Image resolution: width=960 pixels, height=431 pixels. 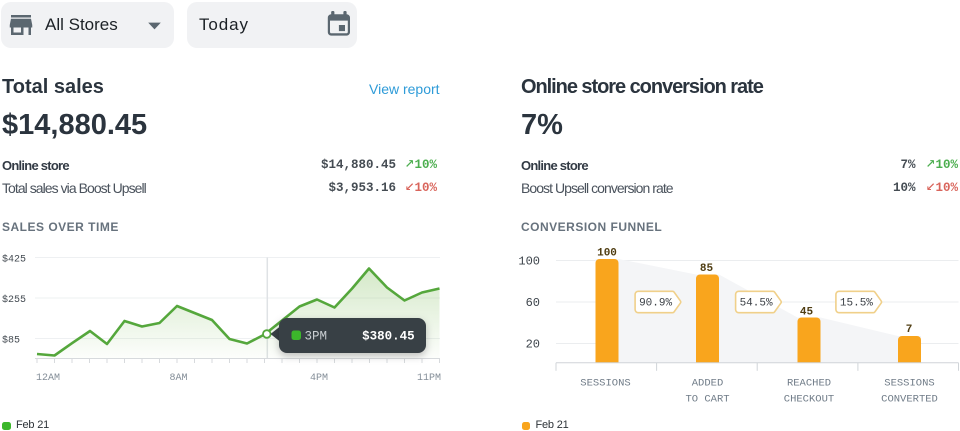 What do you see at coordinates (909, 330) in the screenshot?
I see `svg-text: 7` at bounding box center [909, 330].